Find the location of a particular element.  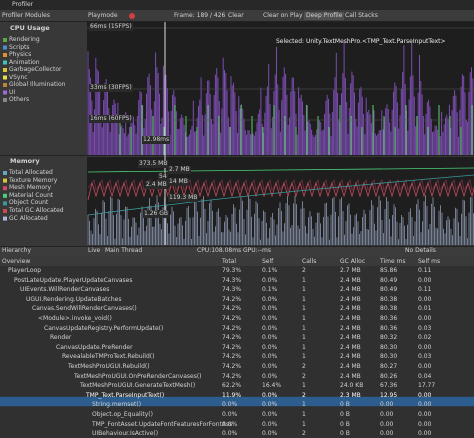

row-name: CanvasUpdateRegistry.PerformUpdate() is located at coordinates (104, 328).